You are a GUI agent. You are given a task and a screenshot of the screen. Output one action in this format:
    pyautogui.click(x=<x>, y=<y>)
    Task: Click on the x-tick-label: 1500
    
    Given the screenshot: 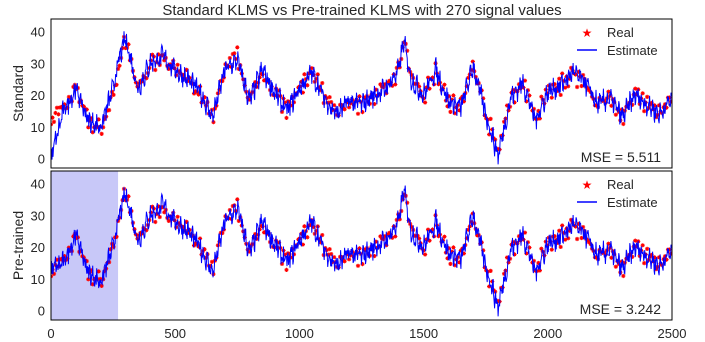 What is the action you would take?
    pyautogui.click(x=423, y=333)
    